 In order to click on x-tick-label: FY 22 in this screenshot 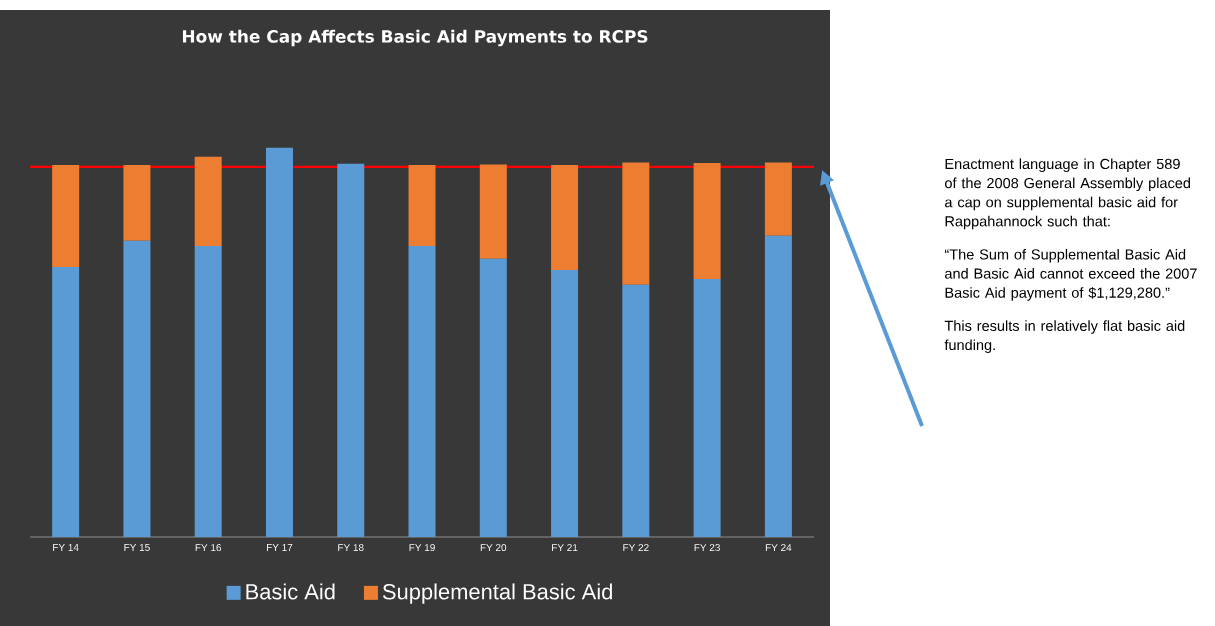, I will do `click(636, 547)`.